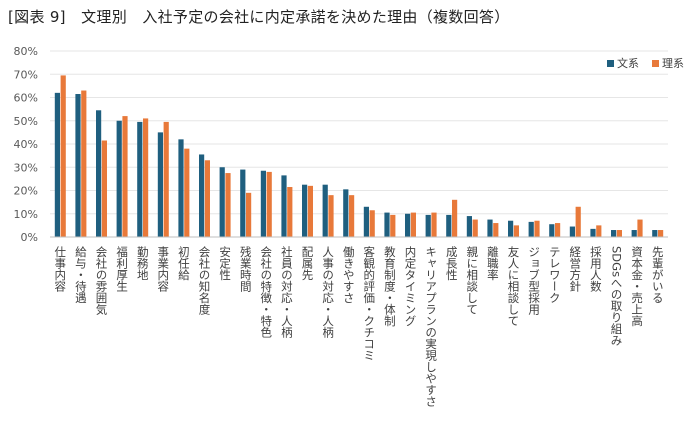 The width and height of the screenshot is (700, 428). Describe the element at coordinates (617, 296) in the screenshot. I see `category-label: SDGsへの取り組み` at that location.